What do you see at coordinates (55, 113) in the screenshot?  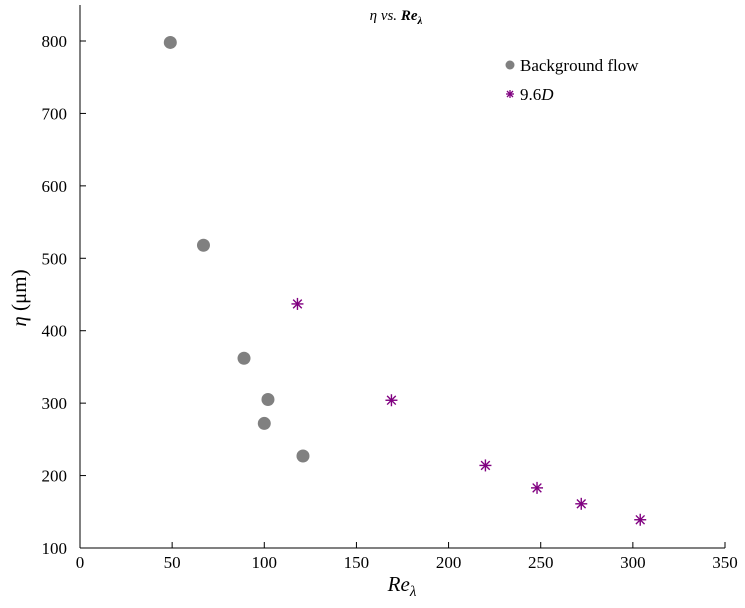 I see `y-tick-label: 700` at bounding box center [55, 113].